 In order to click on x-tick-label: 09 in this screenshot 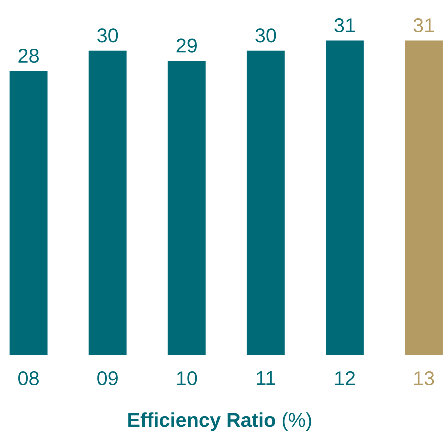, I will do `click(108, 379)`.